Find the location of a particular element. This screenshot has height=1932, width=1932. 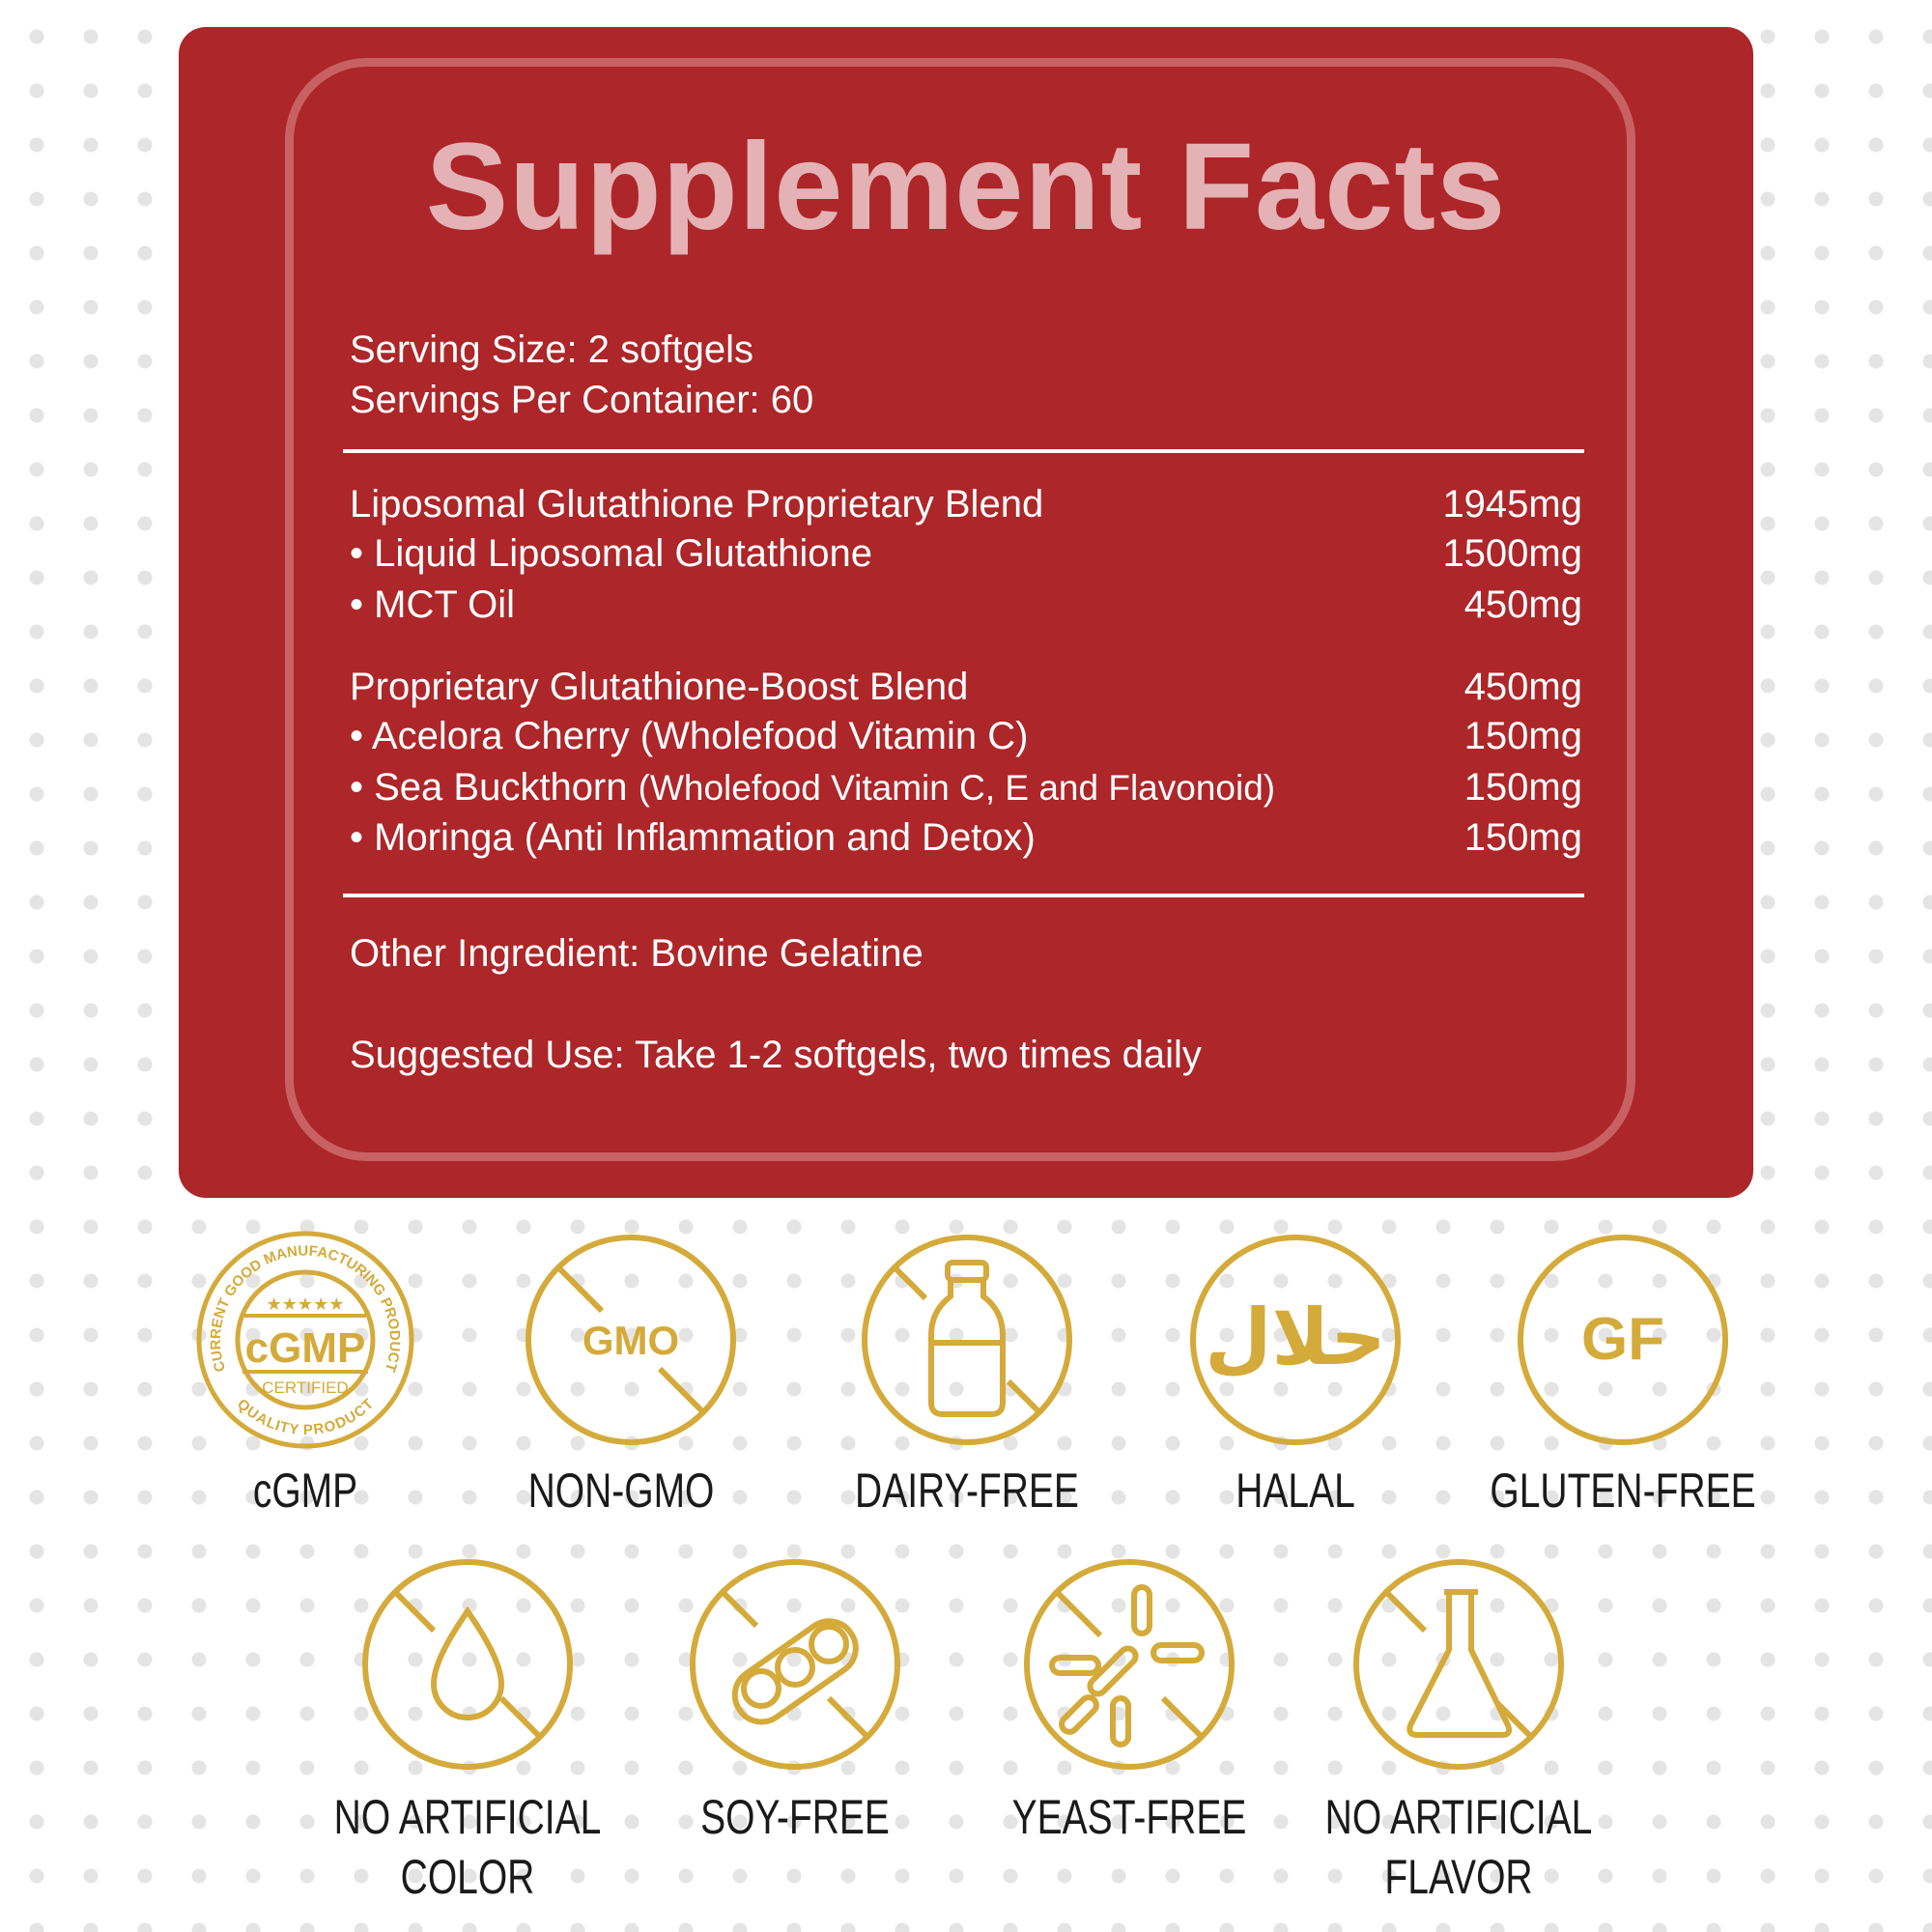

halal-icon: حلال is located at coordinates (1295, 1340).